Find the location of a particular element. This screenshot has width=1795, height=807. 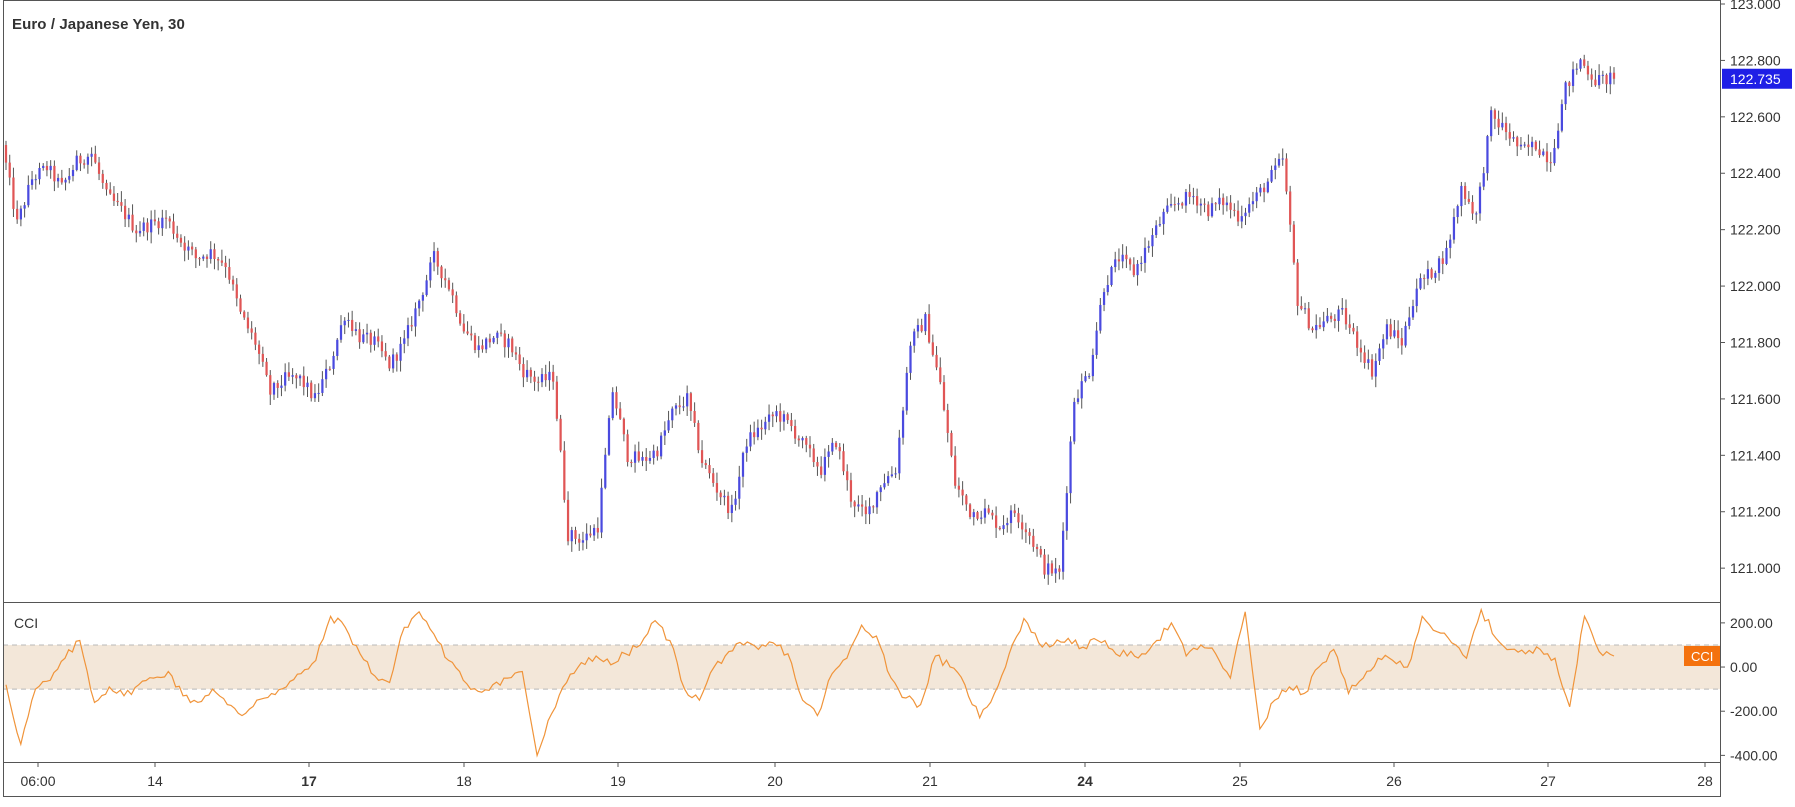

price-tick-label: 122.400 is located at coordinates (1755, 173).